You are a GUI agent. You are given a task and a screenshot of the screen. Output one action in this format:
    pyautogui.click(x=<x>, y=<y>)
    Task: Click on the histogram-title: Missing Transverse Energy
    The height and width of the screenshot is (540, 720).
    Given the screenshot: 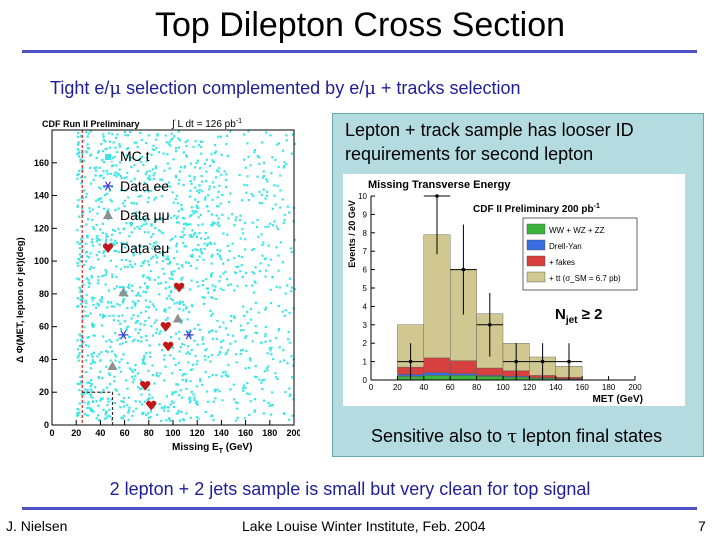 What is the action you would take?
    pyautogui.click(x=439, y=185)
    